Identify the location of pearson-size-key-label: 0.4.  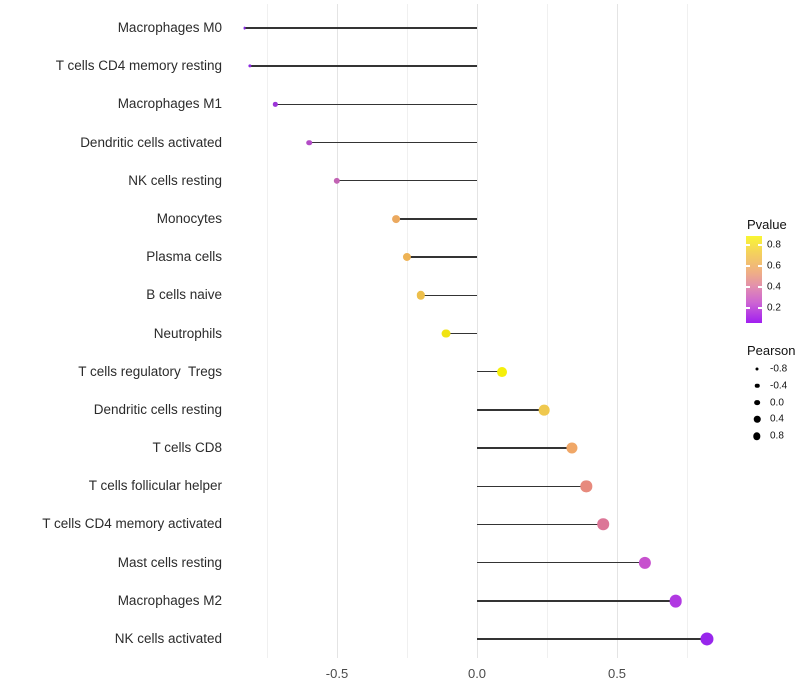
(777, 419).